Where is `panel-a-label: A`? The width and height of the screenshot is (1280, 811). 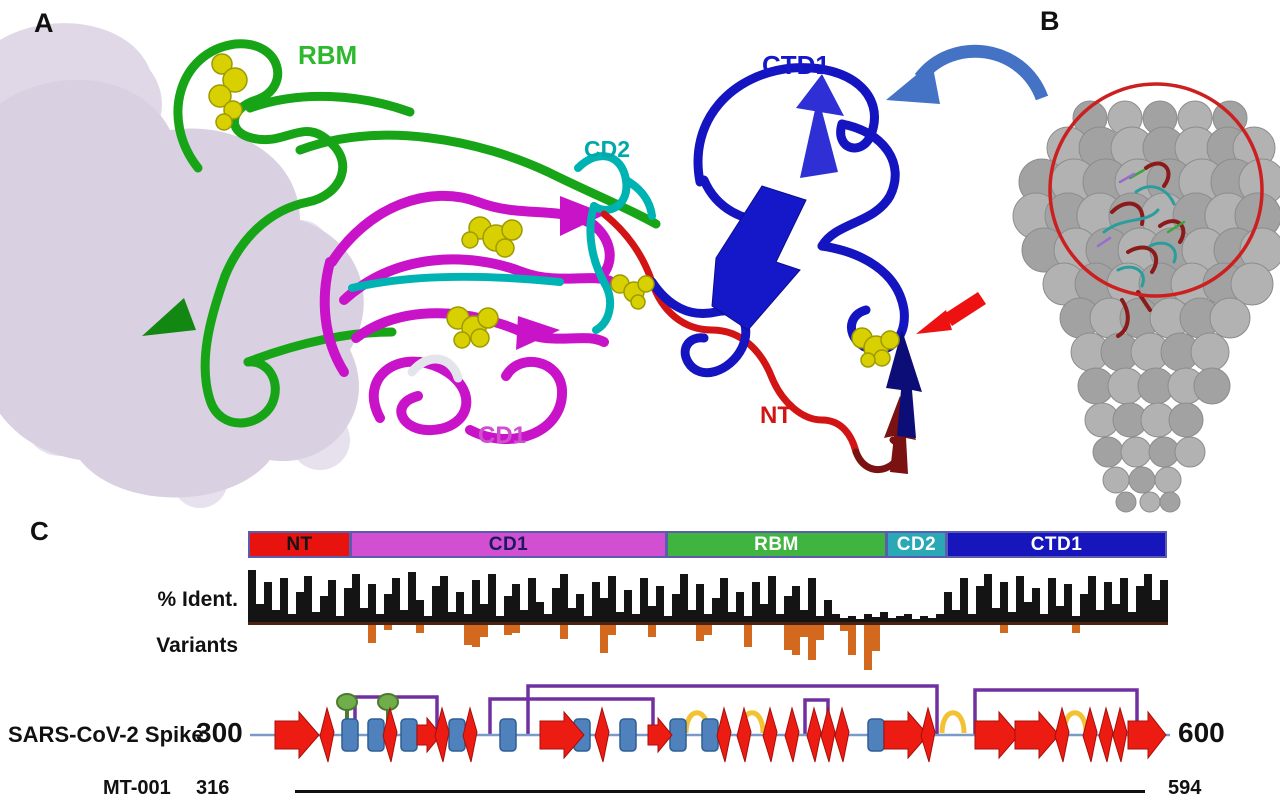 panel-a-label: A is located at coordinates (44, 23).